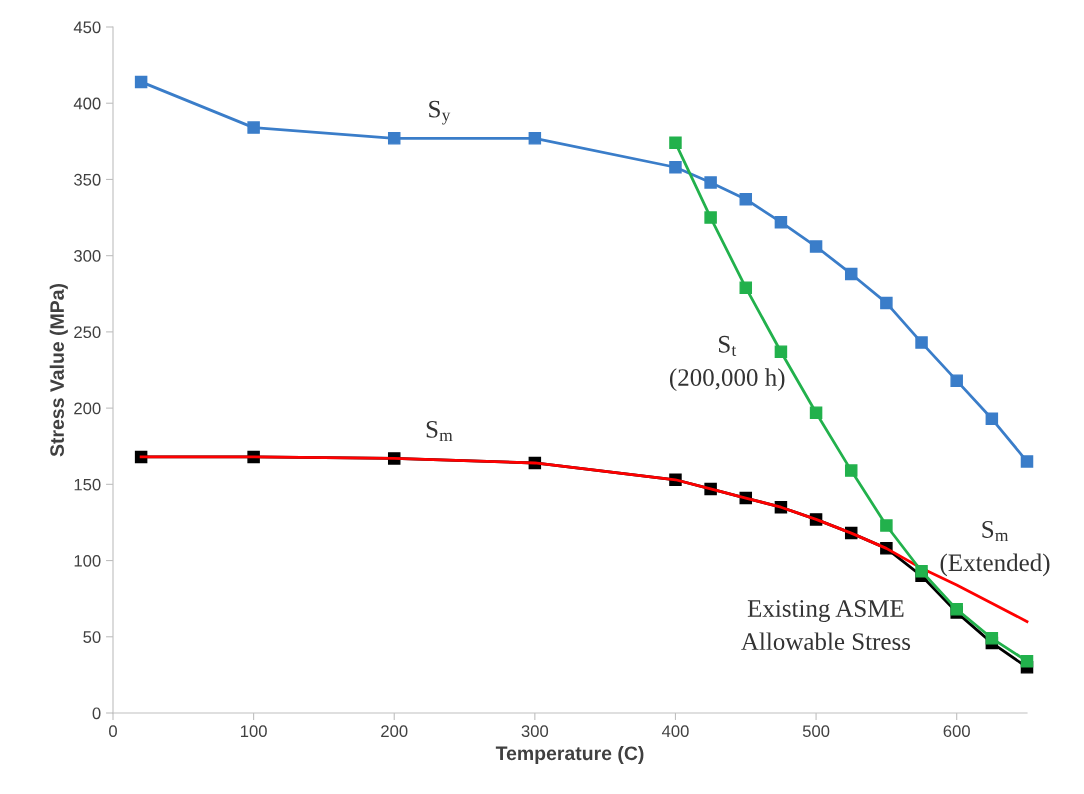  What do you see at coordinates (92, 637) in the screenshot?
I see `y-tick-label: 50` at bounding box center [92, 637].